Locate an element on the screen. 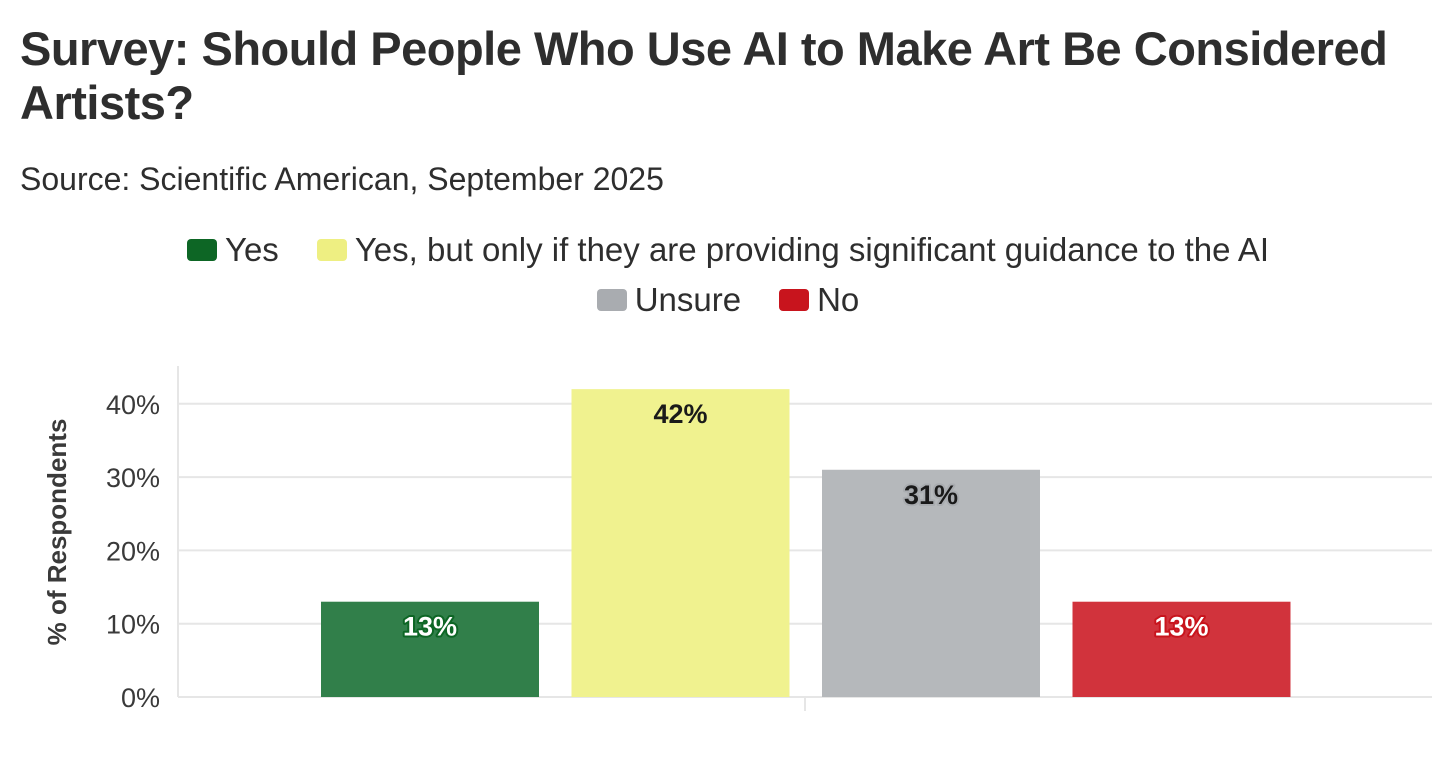  legend-item-yes: Yes is located at coordinates (232, 250).